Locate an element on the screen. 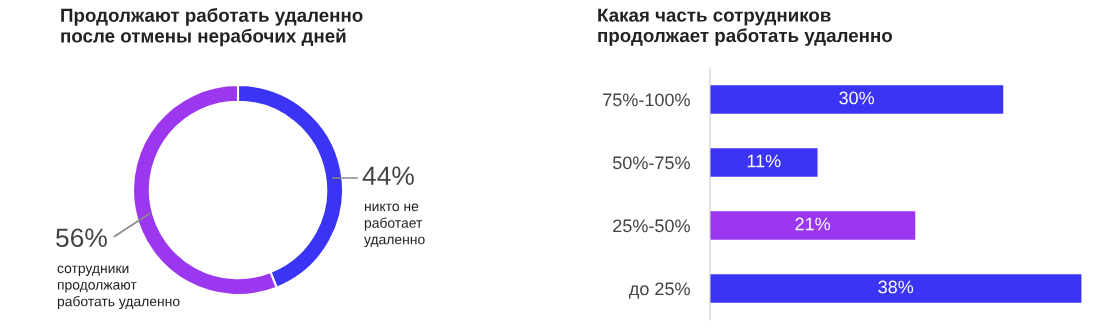 This screenshot has height=328, width=1108. y-tick-label: 50%-75% is located at coordinates (651, 163).